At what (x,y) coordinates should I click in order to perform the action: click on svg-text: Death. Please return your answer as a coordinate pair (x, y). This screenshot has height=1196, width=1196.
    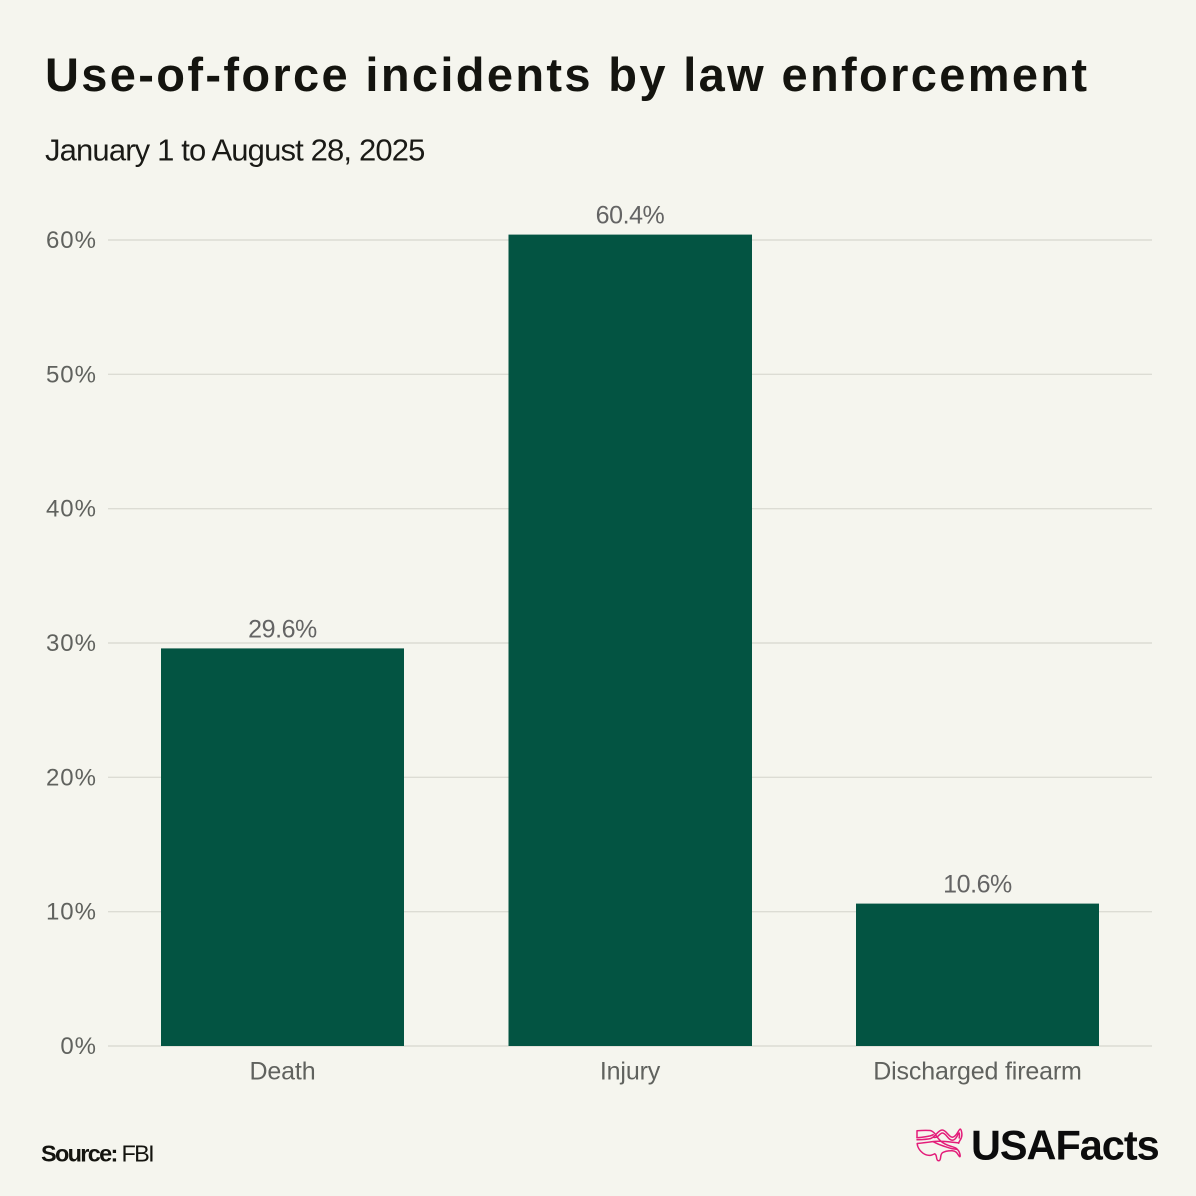
    Looking at the image, I should click on (283, 1071).